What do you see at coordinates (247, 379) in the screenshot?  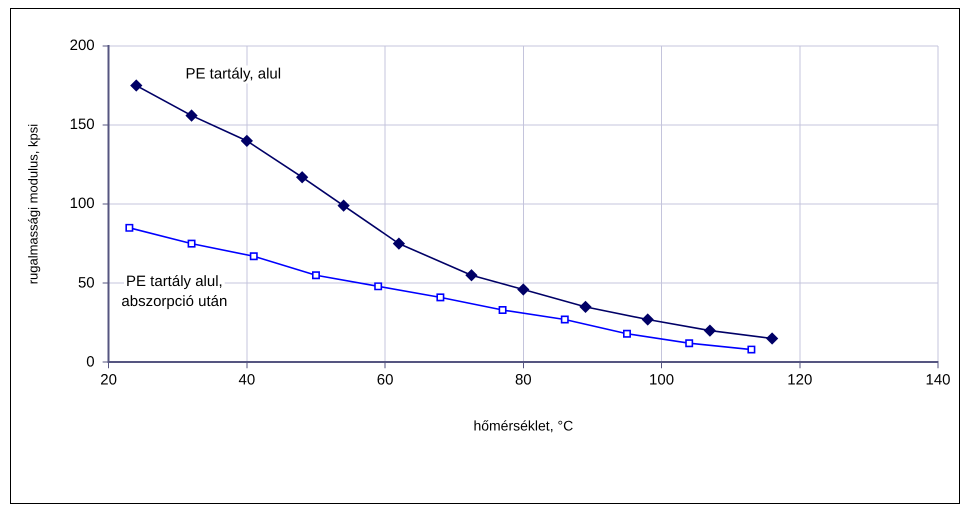 I see `x-tick-label: 40` at bounding box center [247, 379].